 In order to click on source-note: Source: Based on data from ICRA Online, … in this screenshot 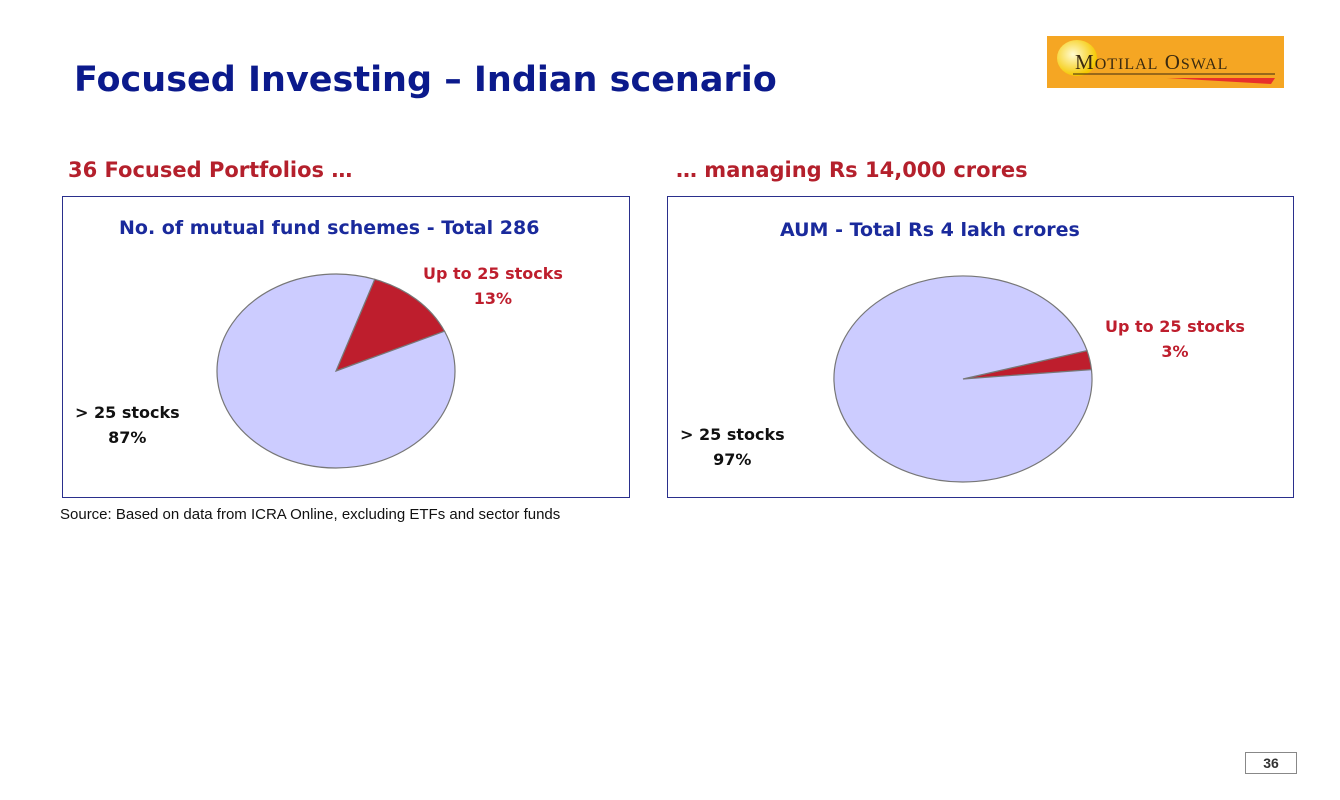, I will do `click(310, 514)`.